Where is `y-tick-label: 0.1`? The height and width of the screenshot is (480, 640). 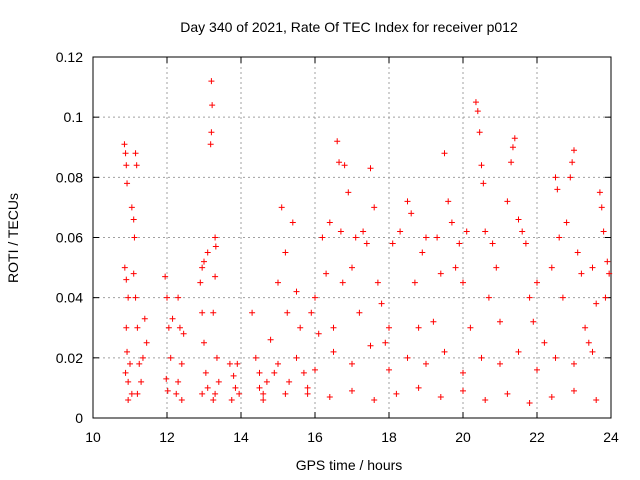 y-tick-label: 0.1 is located at coordinates (74, 117).